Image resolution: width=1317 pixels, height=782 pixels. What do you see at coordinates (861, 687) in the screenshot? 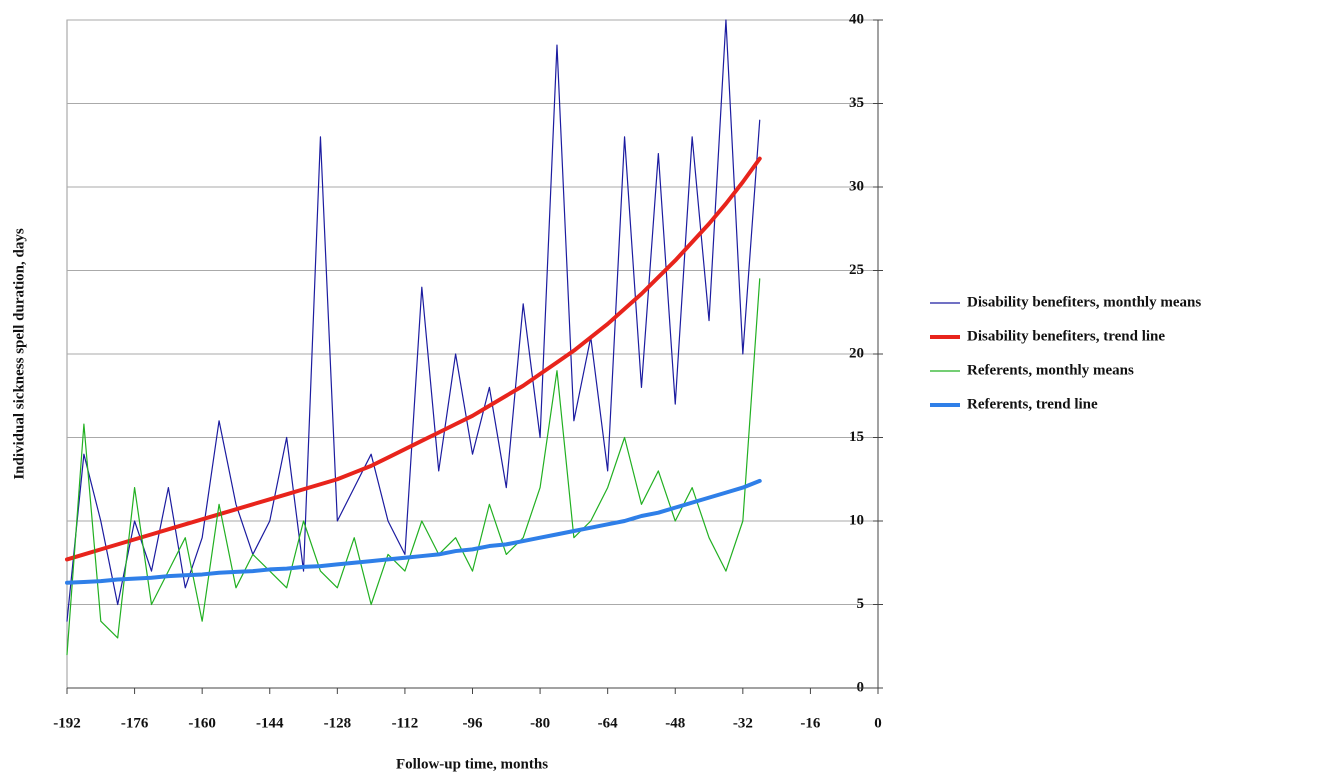
I see `y-tick-label: 0` at bounding box center [861, 687].